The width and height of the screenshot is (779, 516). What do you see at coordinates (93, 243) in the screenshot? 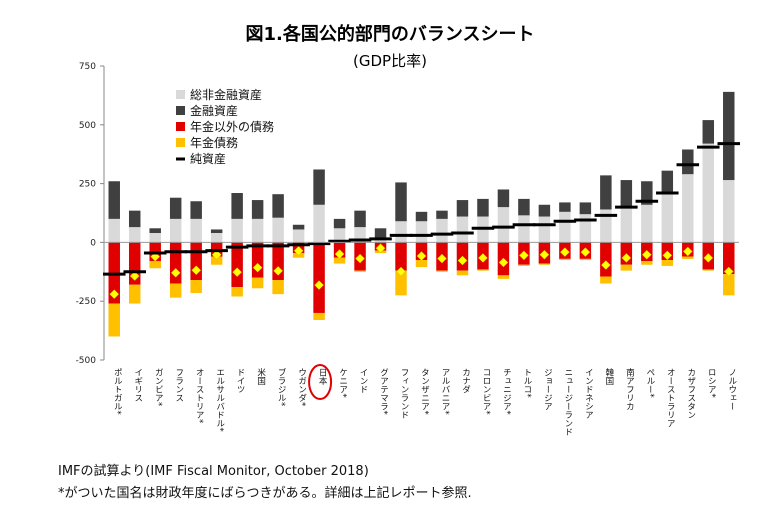
I see `y-tick-label: 0` at bounding box center [93, 243].